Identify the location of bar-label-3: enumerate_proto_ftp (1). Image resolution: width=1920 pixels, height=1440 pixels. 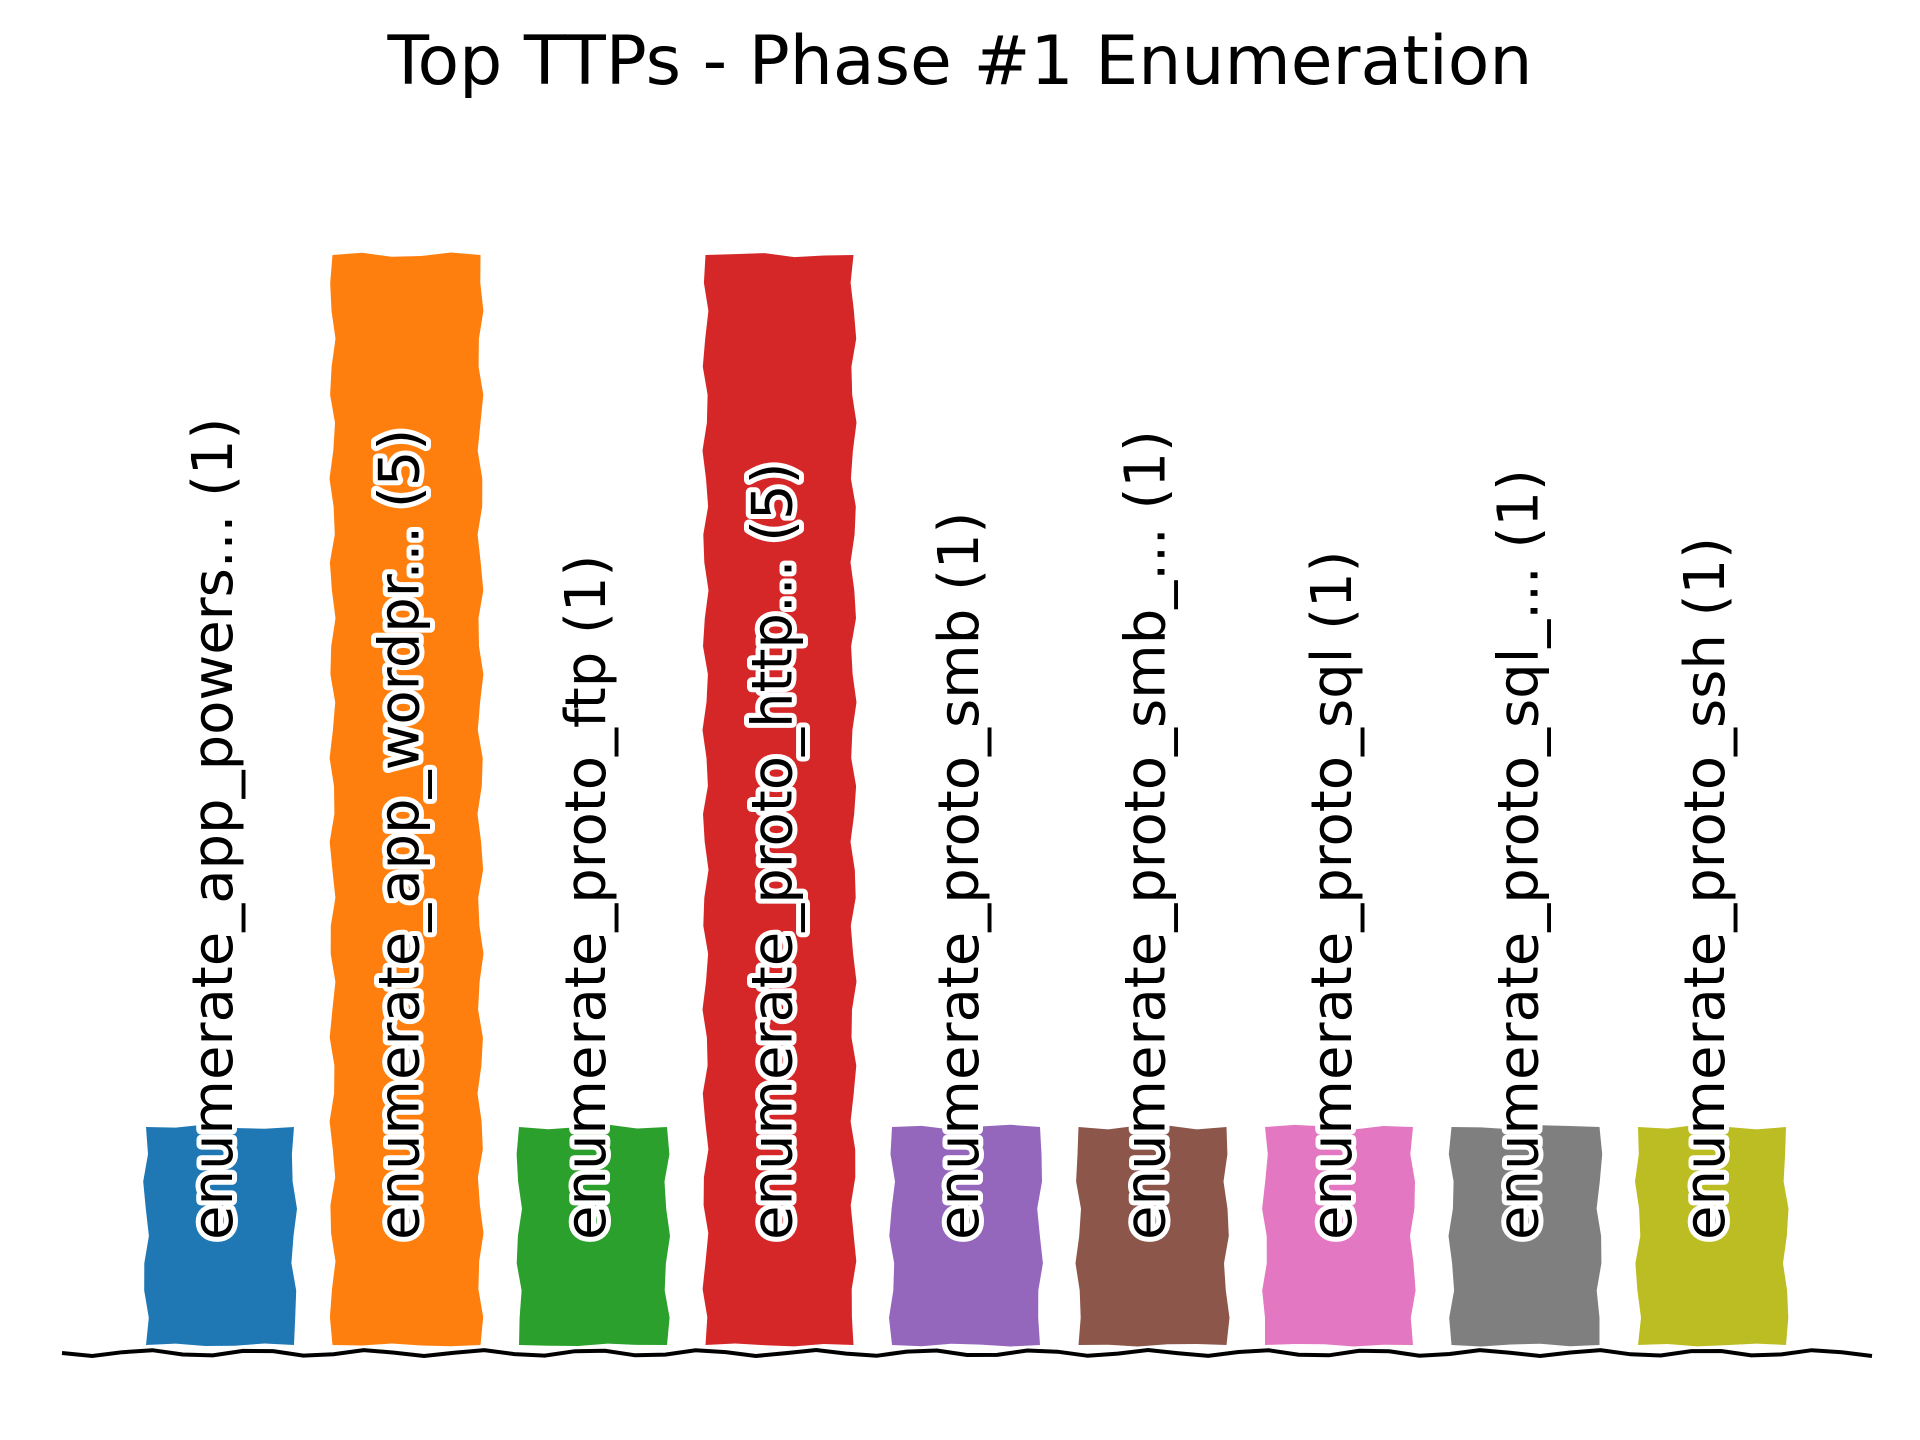
(586, 897).